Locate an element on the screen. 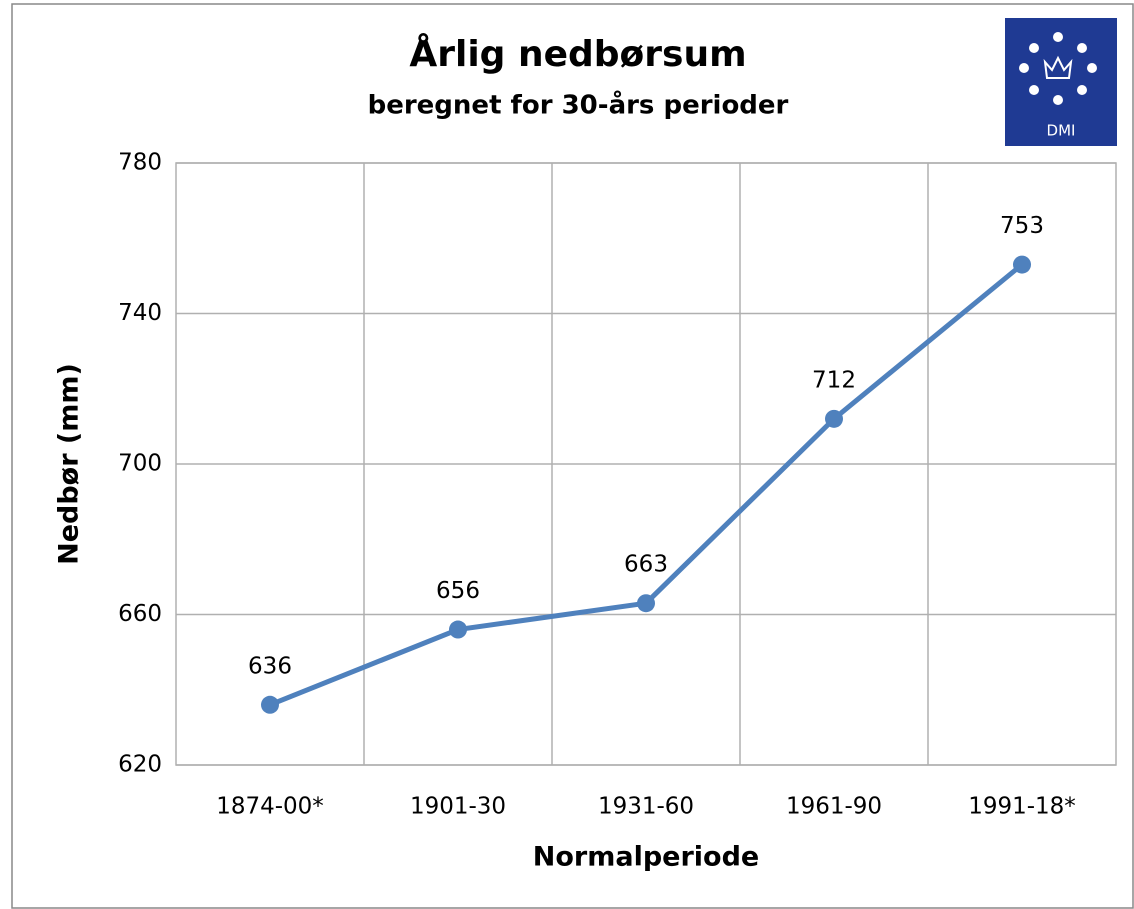 Image resolution: width=1134 pixels, height=909 pixels. data-label: 656 is located at coordinates (458, 591).